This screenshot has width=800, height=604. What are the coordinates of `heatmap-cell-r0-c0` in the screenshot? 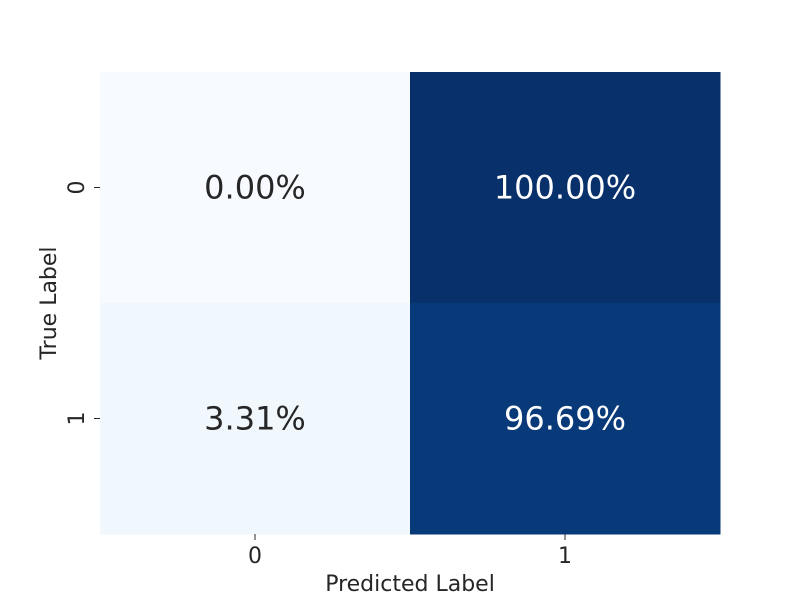 It's located at (255, 188).